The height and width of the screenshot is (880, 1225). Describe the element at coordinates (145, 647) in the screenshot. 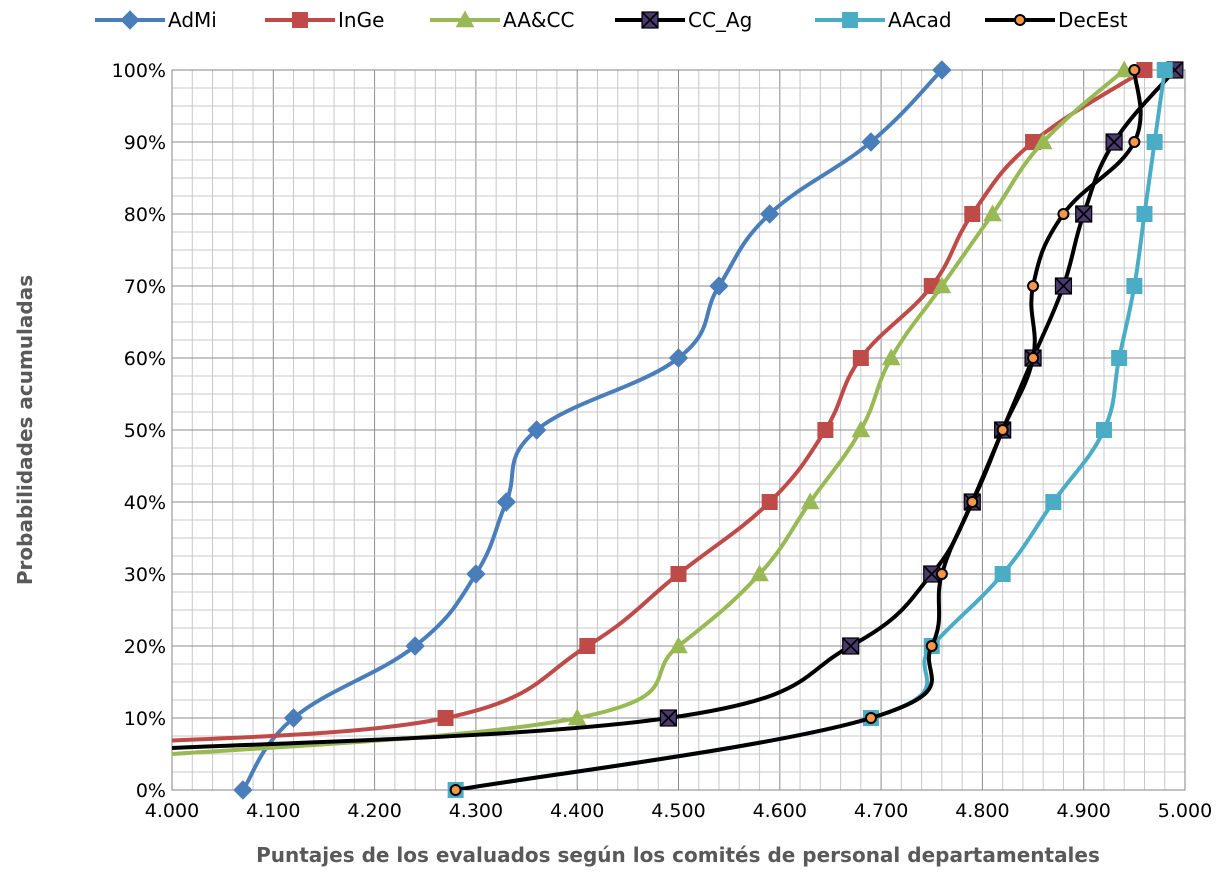

I see `y-tick-label: 20%` at that location.